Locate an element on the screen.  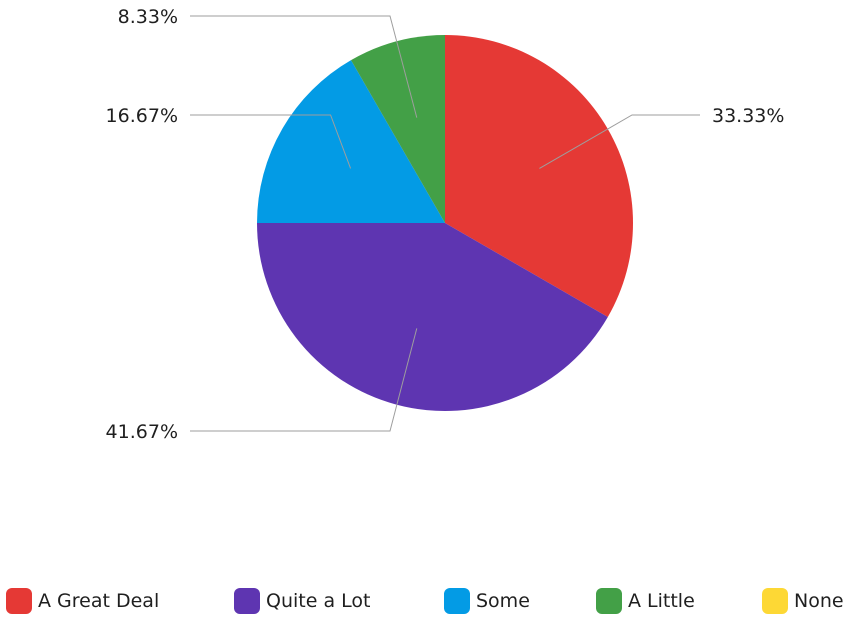
leader-line-a-little is located at coordinates (304, 66).